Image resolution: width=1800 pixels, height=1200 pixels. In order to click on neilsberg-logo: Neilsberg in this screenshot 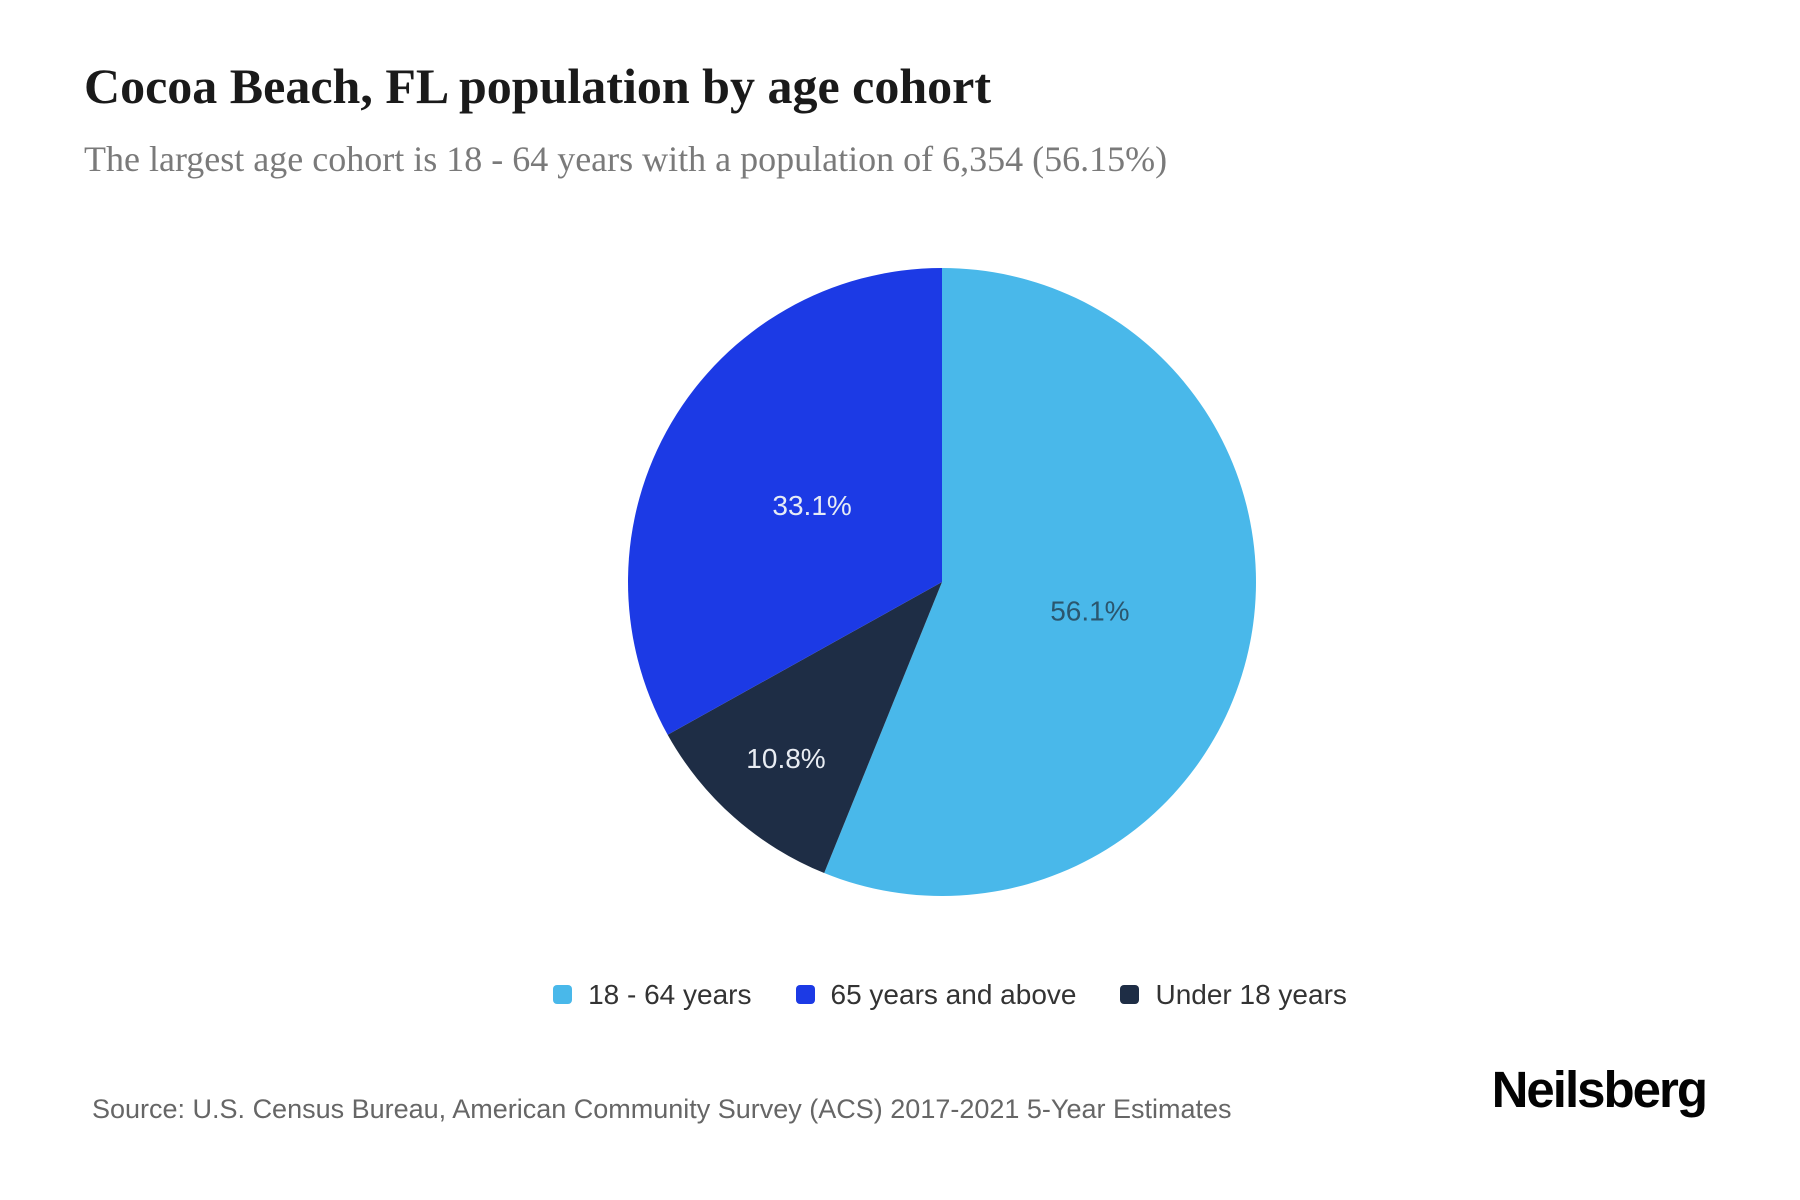, I will do `click(1599, 1089)`.